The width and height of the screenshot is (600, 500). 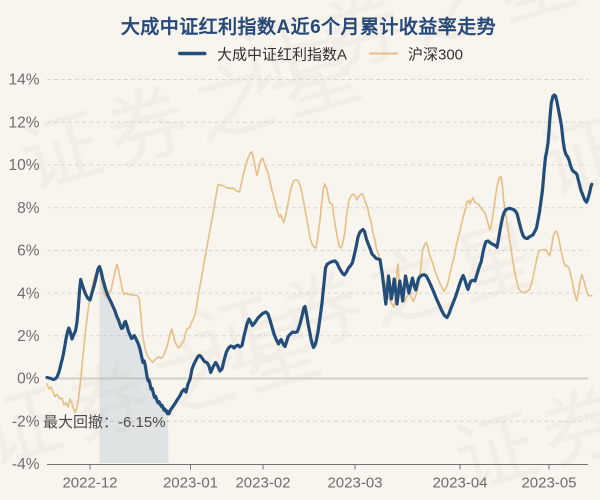 I want to click on svg-text: 2023-03, so click(x=354, y=483).